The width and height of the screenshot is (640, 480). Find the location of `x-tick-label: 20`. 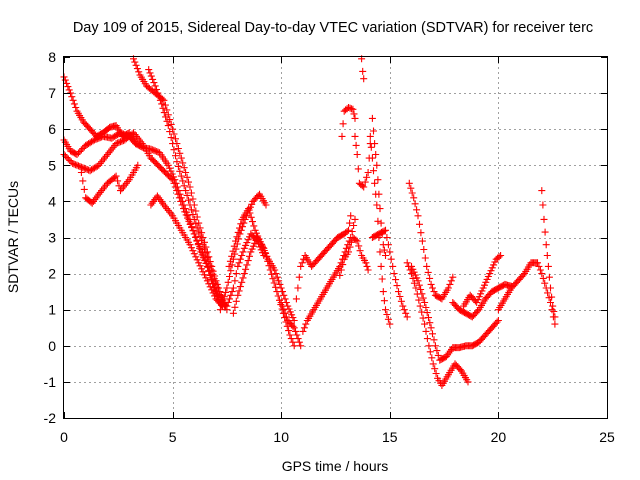

x-tick-label: 20 is located at coordinates (499, 437).